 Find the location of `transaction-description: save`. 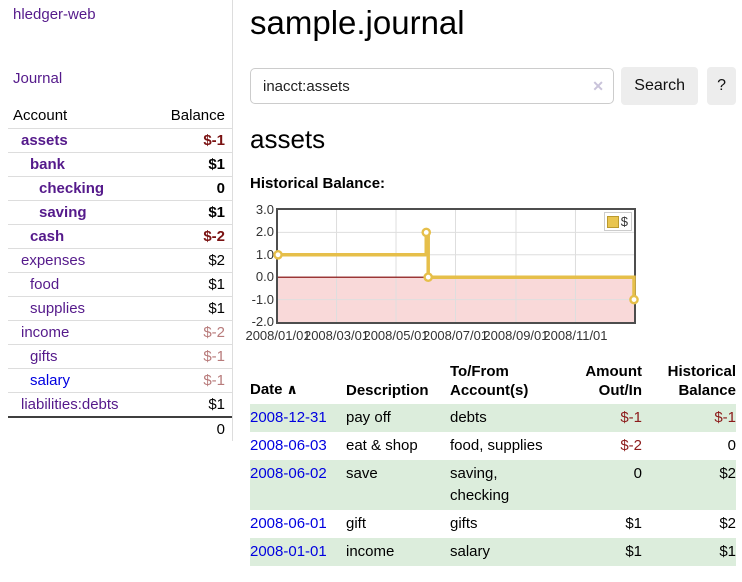

transaction-description: save is located at coordinates (362, 473).